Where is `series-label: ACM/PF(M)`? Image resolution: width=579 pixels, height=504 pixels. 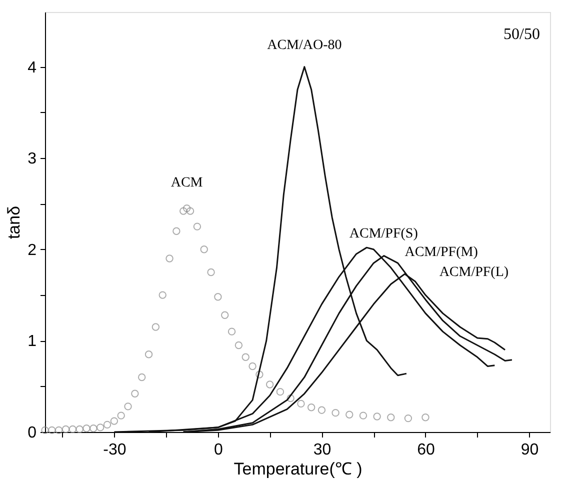
series-label: ACM/PF(M) is located at coordinates (441, 252).